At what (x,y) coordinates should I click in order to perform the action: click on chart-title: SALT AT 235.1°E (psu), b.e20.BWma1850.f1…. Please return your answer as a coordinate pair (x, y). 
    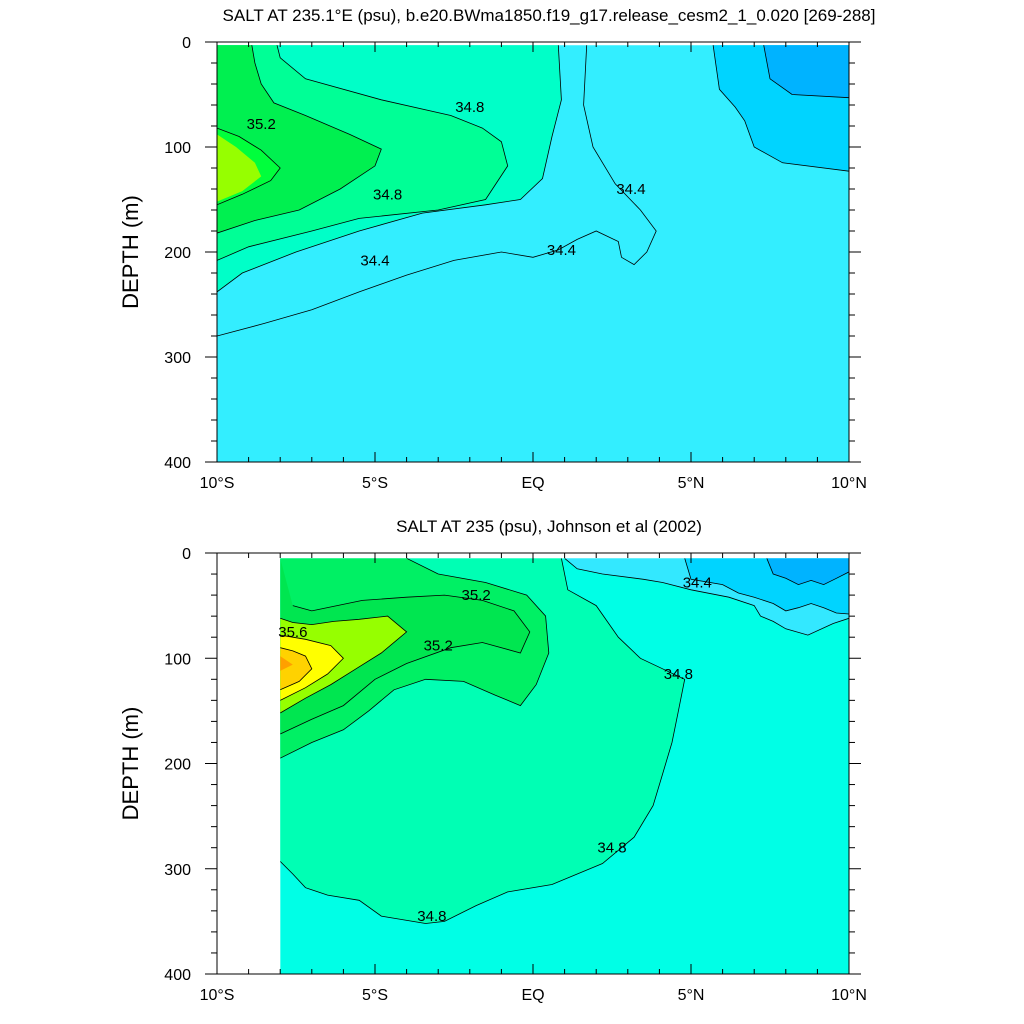
    Looking at the image, I should click on (549, 15).